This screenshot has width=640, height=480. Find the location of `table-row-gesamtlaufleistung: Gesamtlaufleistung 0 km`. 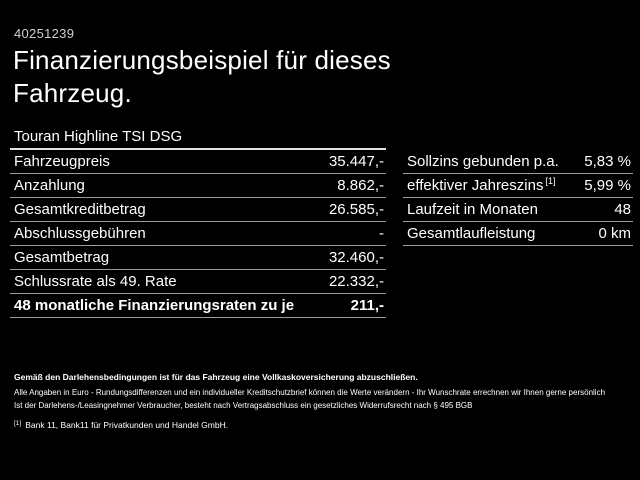

table-row-gesamtlaufleistung: Gesamtlaufleistung 0 km is located at coordinates (518, 234).